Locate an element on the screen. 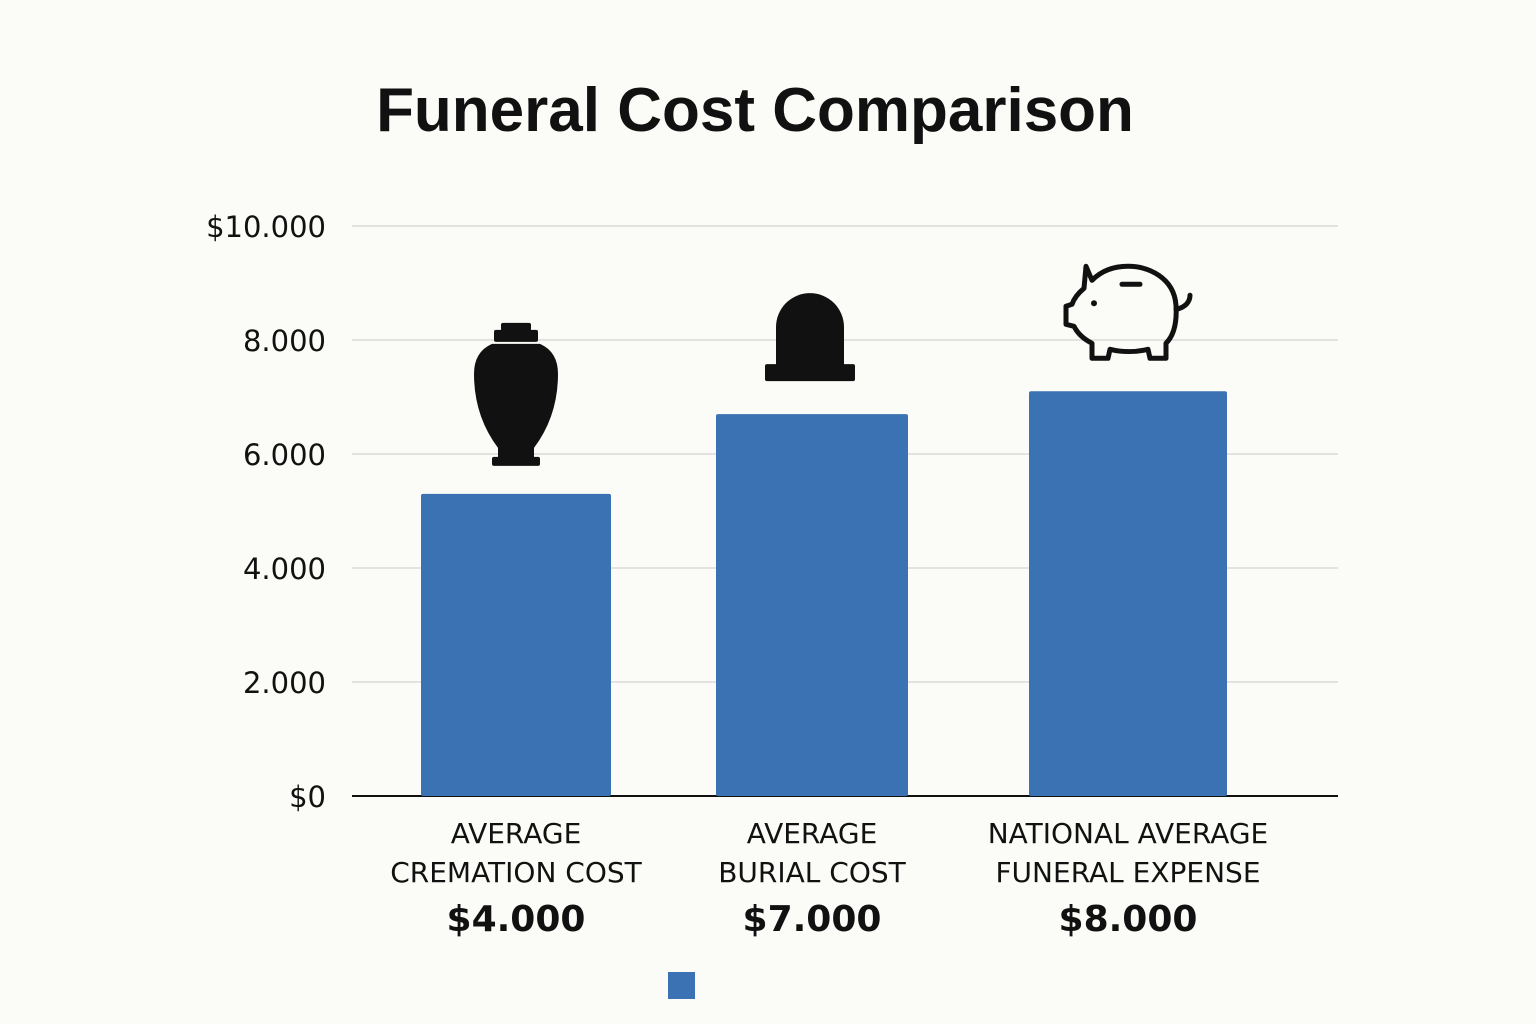 The height and width of the screenshot is (1024, 1536). y-tick-label: 6.000 is located at coordinates (284, 455).